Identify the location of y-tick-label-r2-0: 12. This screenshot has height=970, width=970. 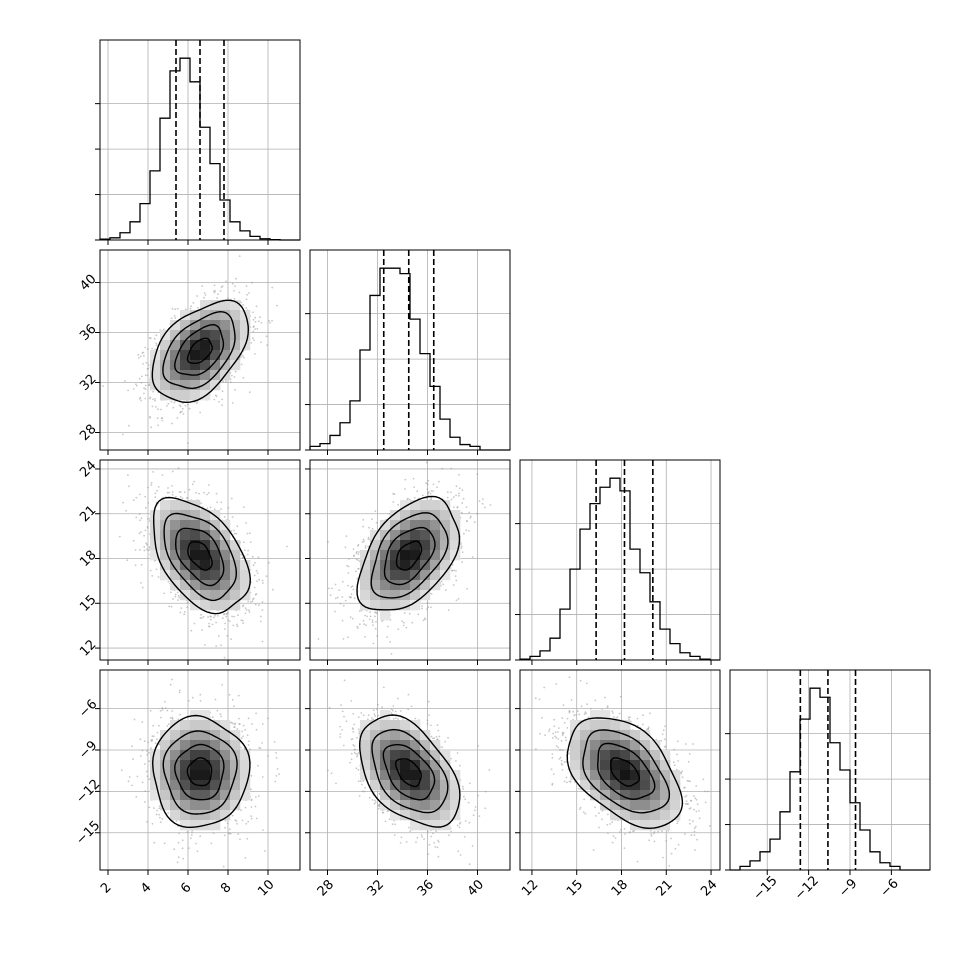
(88, 648).